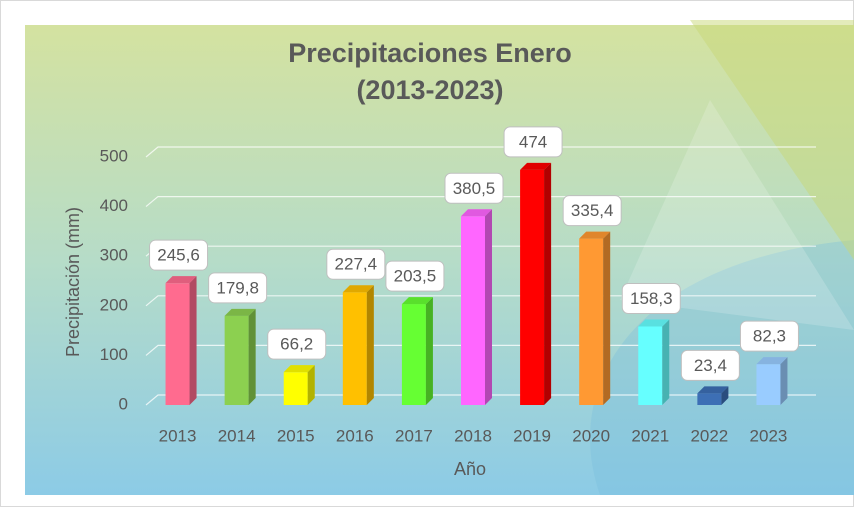  I want to click on x-tick-label: 2019, so click(532, 435).